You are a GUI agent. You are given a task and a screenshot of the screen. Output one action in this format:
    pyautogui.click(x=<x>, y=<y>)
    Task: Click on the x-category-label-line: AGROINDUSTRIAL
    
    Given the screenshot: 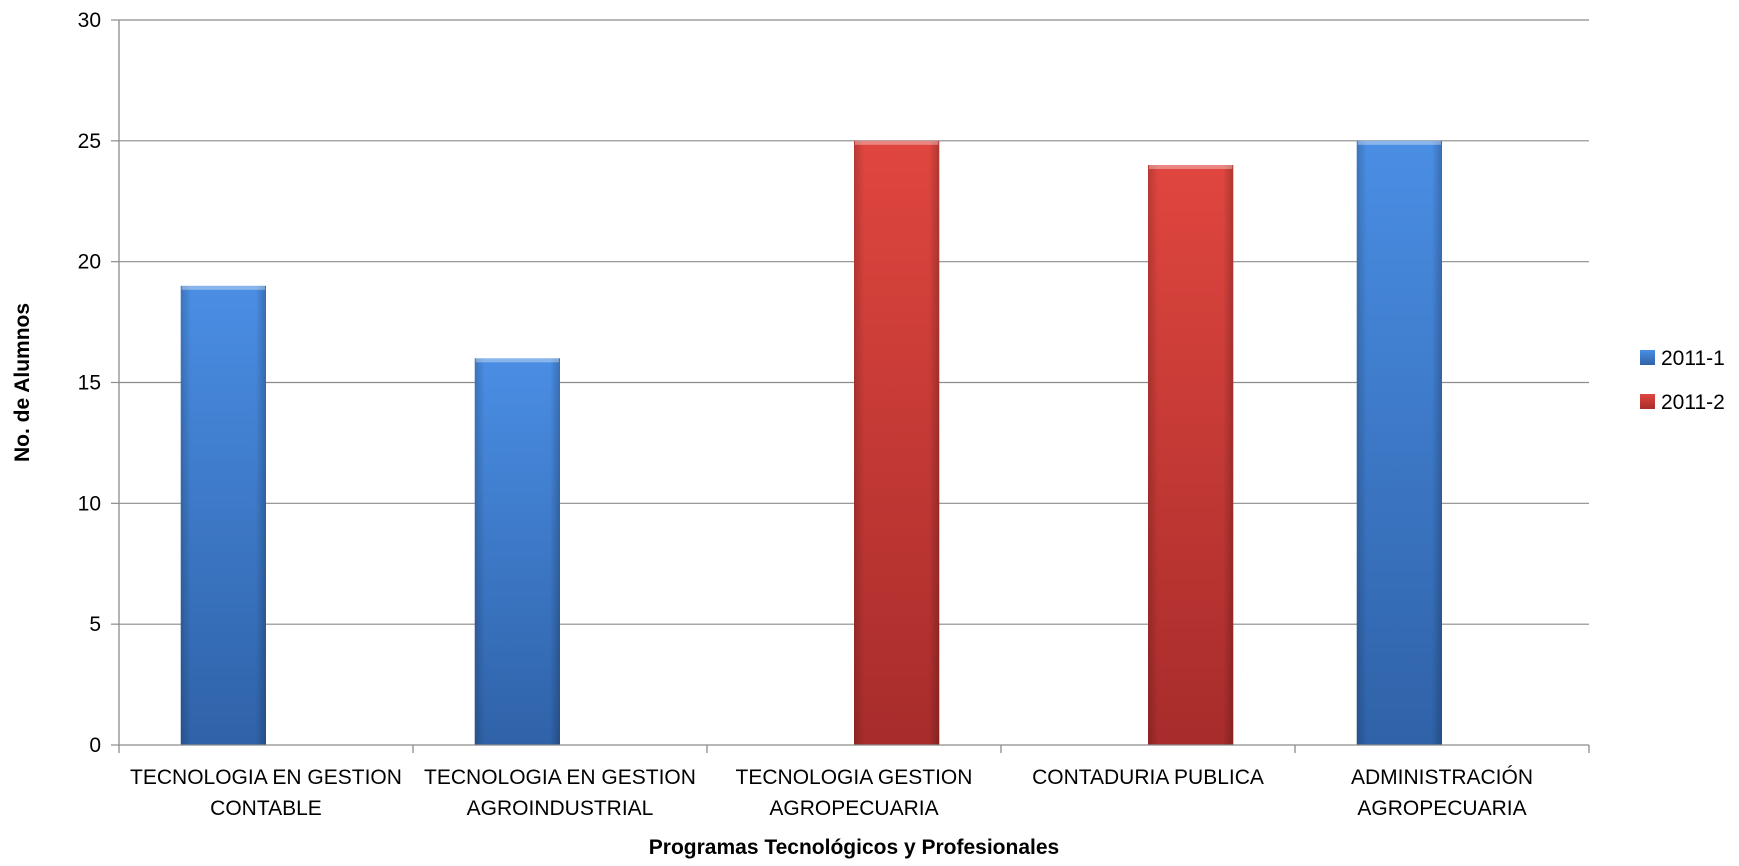 What is the action you would take?
    pyautogui.click(x=560, y=808)
    